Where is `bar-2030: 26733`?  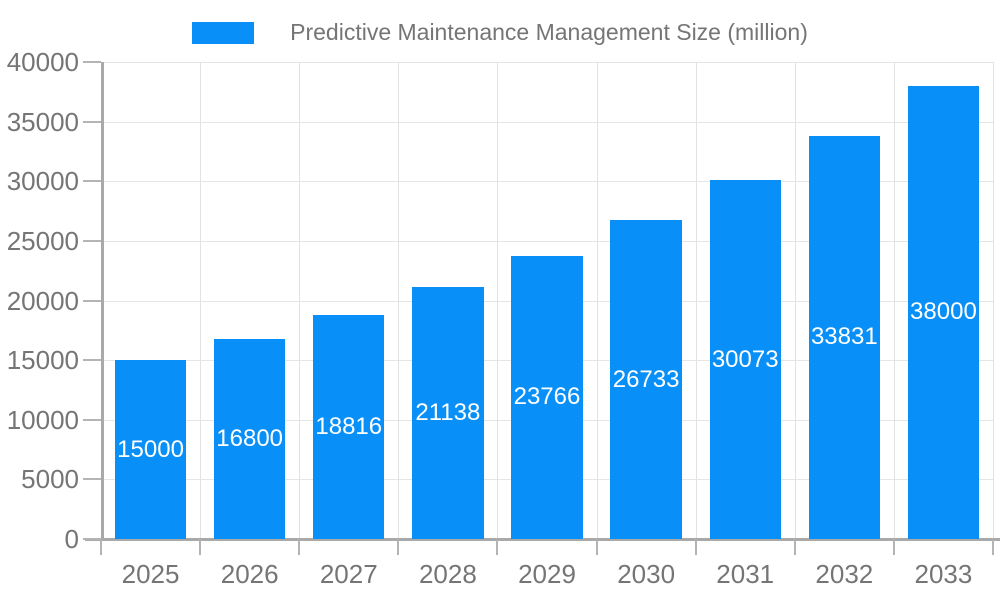
bar-2030: 26733 is located at coordinates (646, 379).